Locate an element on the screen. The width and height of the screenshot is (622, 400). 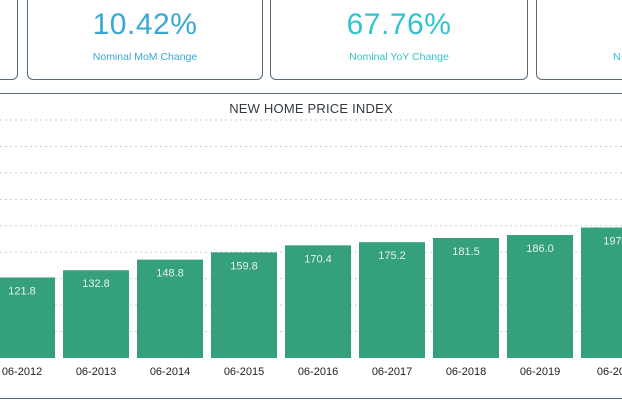
bar-value-label: 159.8 is located at coordinates (244, 266).